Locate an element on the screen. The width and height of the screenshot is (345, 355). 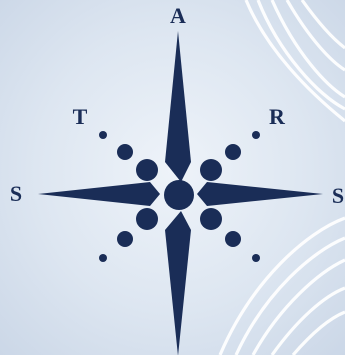
west-point is located at coordinates (99, 194).